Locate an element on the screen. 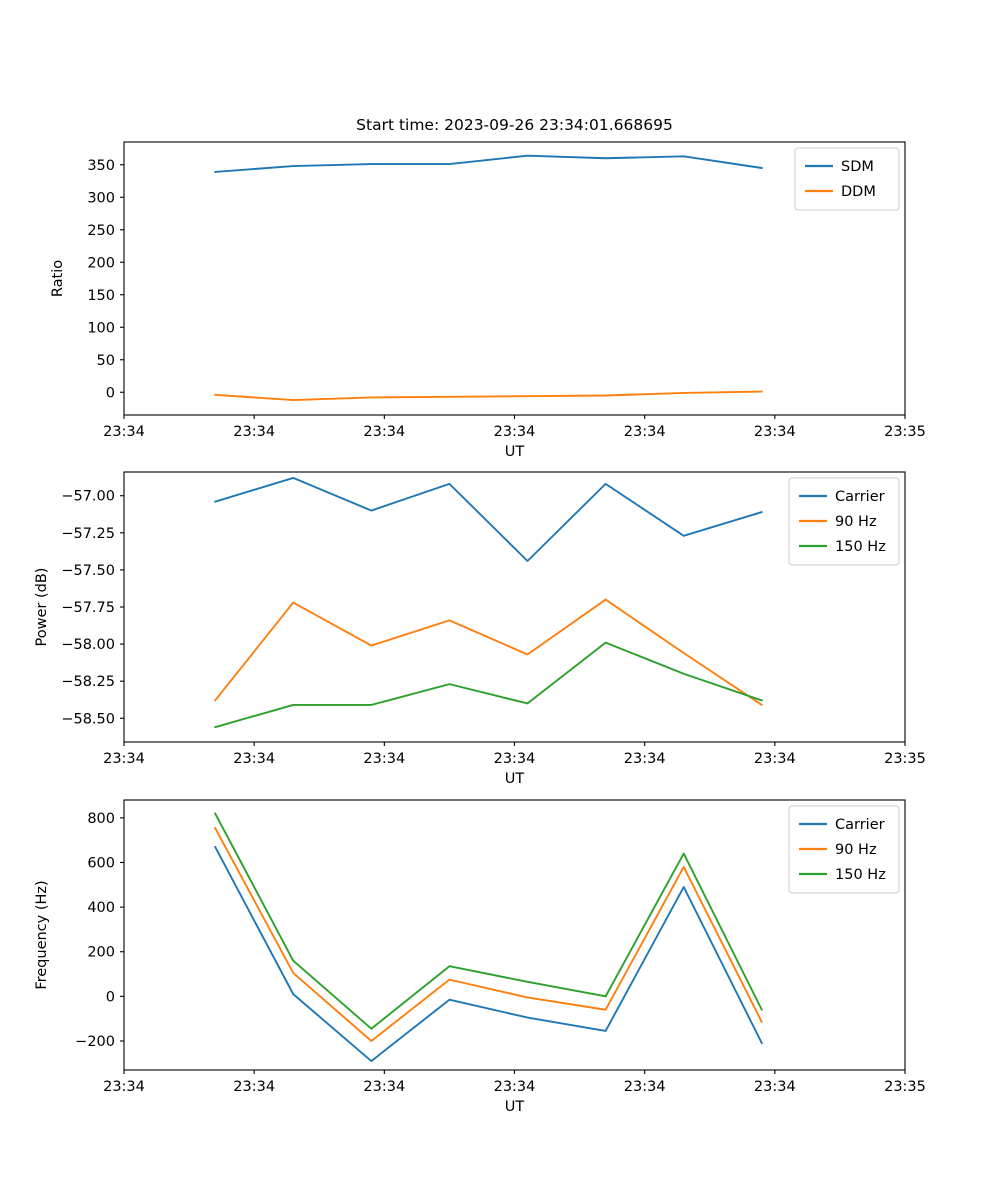  ytick-label: −57.25 is located at coordinates (88, 534).